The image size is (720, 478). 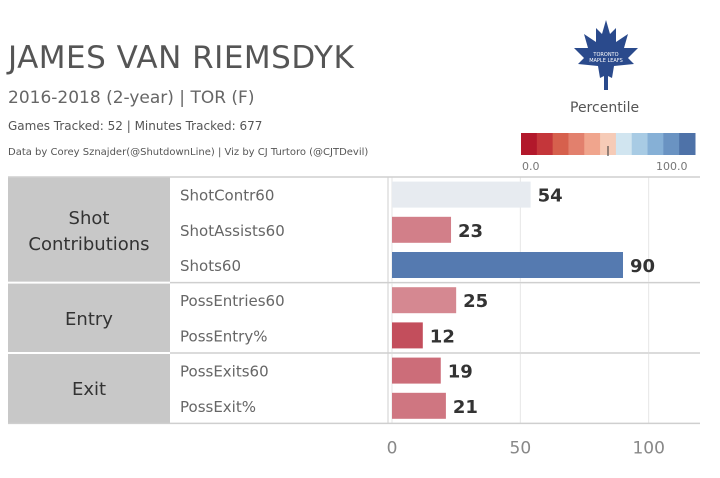 I want to click on logo-text-line: TORONTO, so click(x=605, y=55).